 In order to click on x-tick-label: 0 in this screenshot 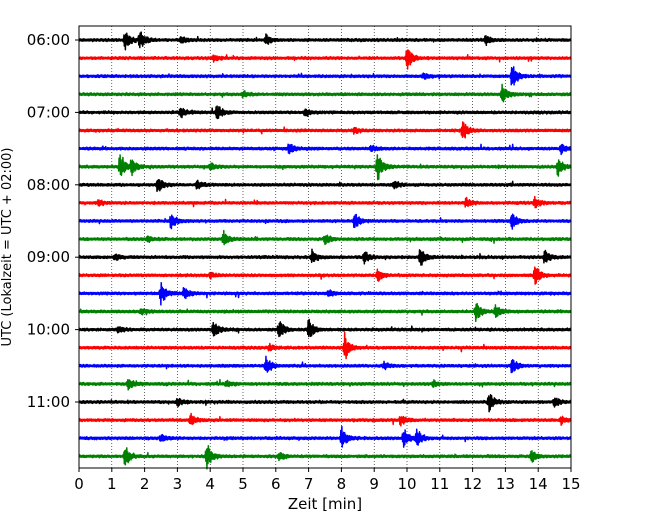, I will do `click(79, 484)`.